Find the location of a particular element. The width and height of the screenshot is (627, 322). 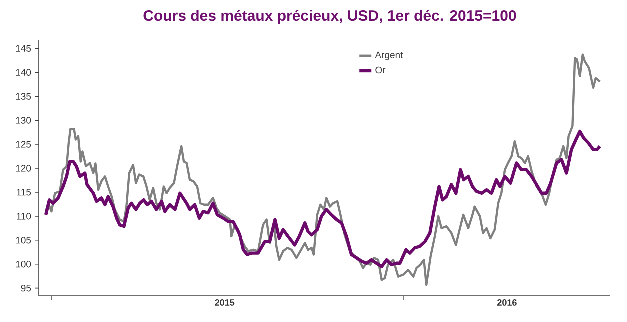

y-tick-label: 115 is located at coordinates (24, 192).